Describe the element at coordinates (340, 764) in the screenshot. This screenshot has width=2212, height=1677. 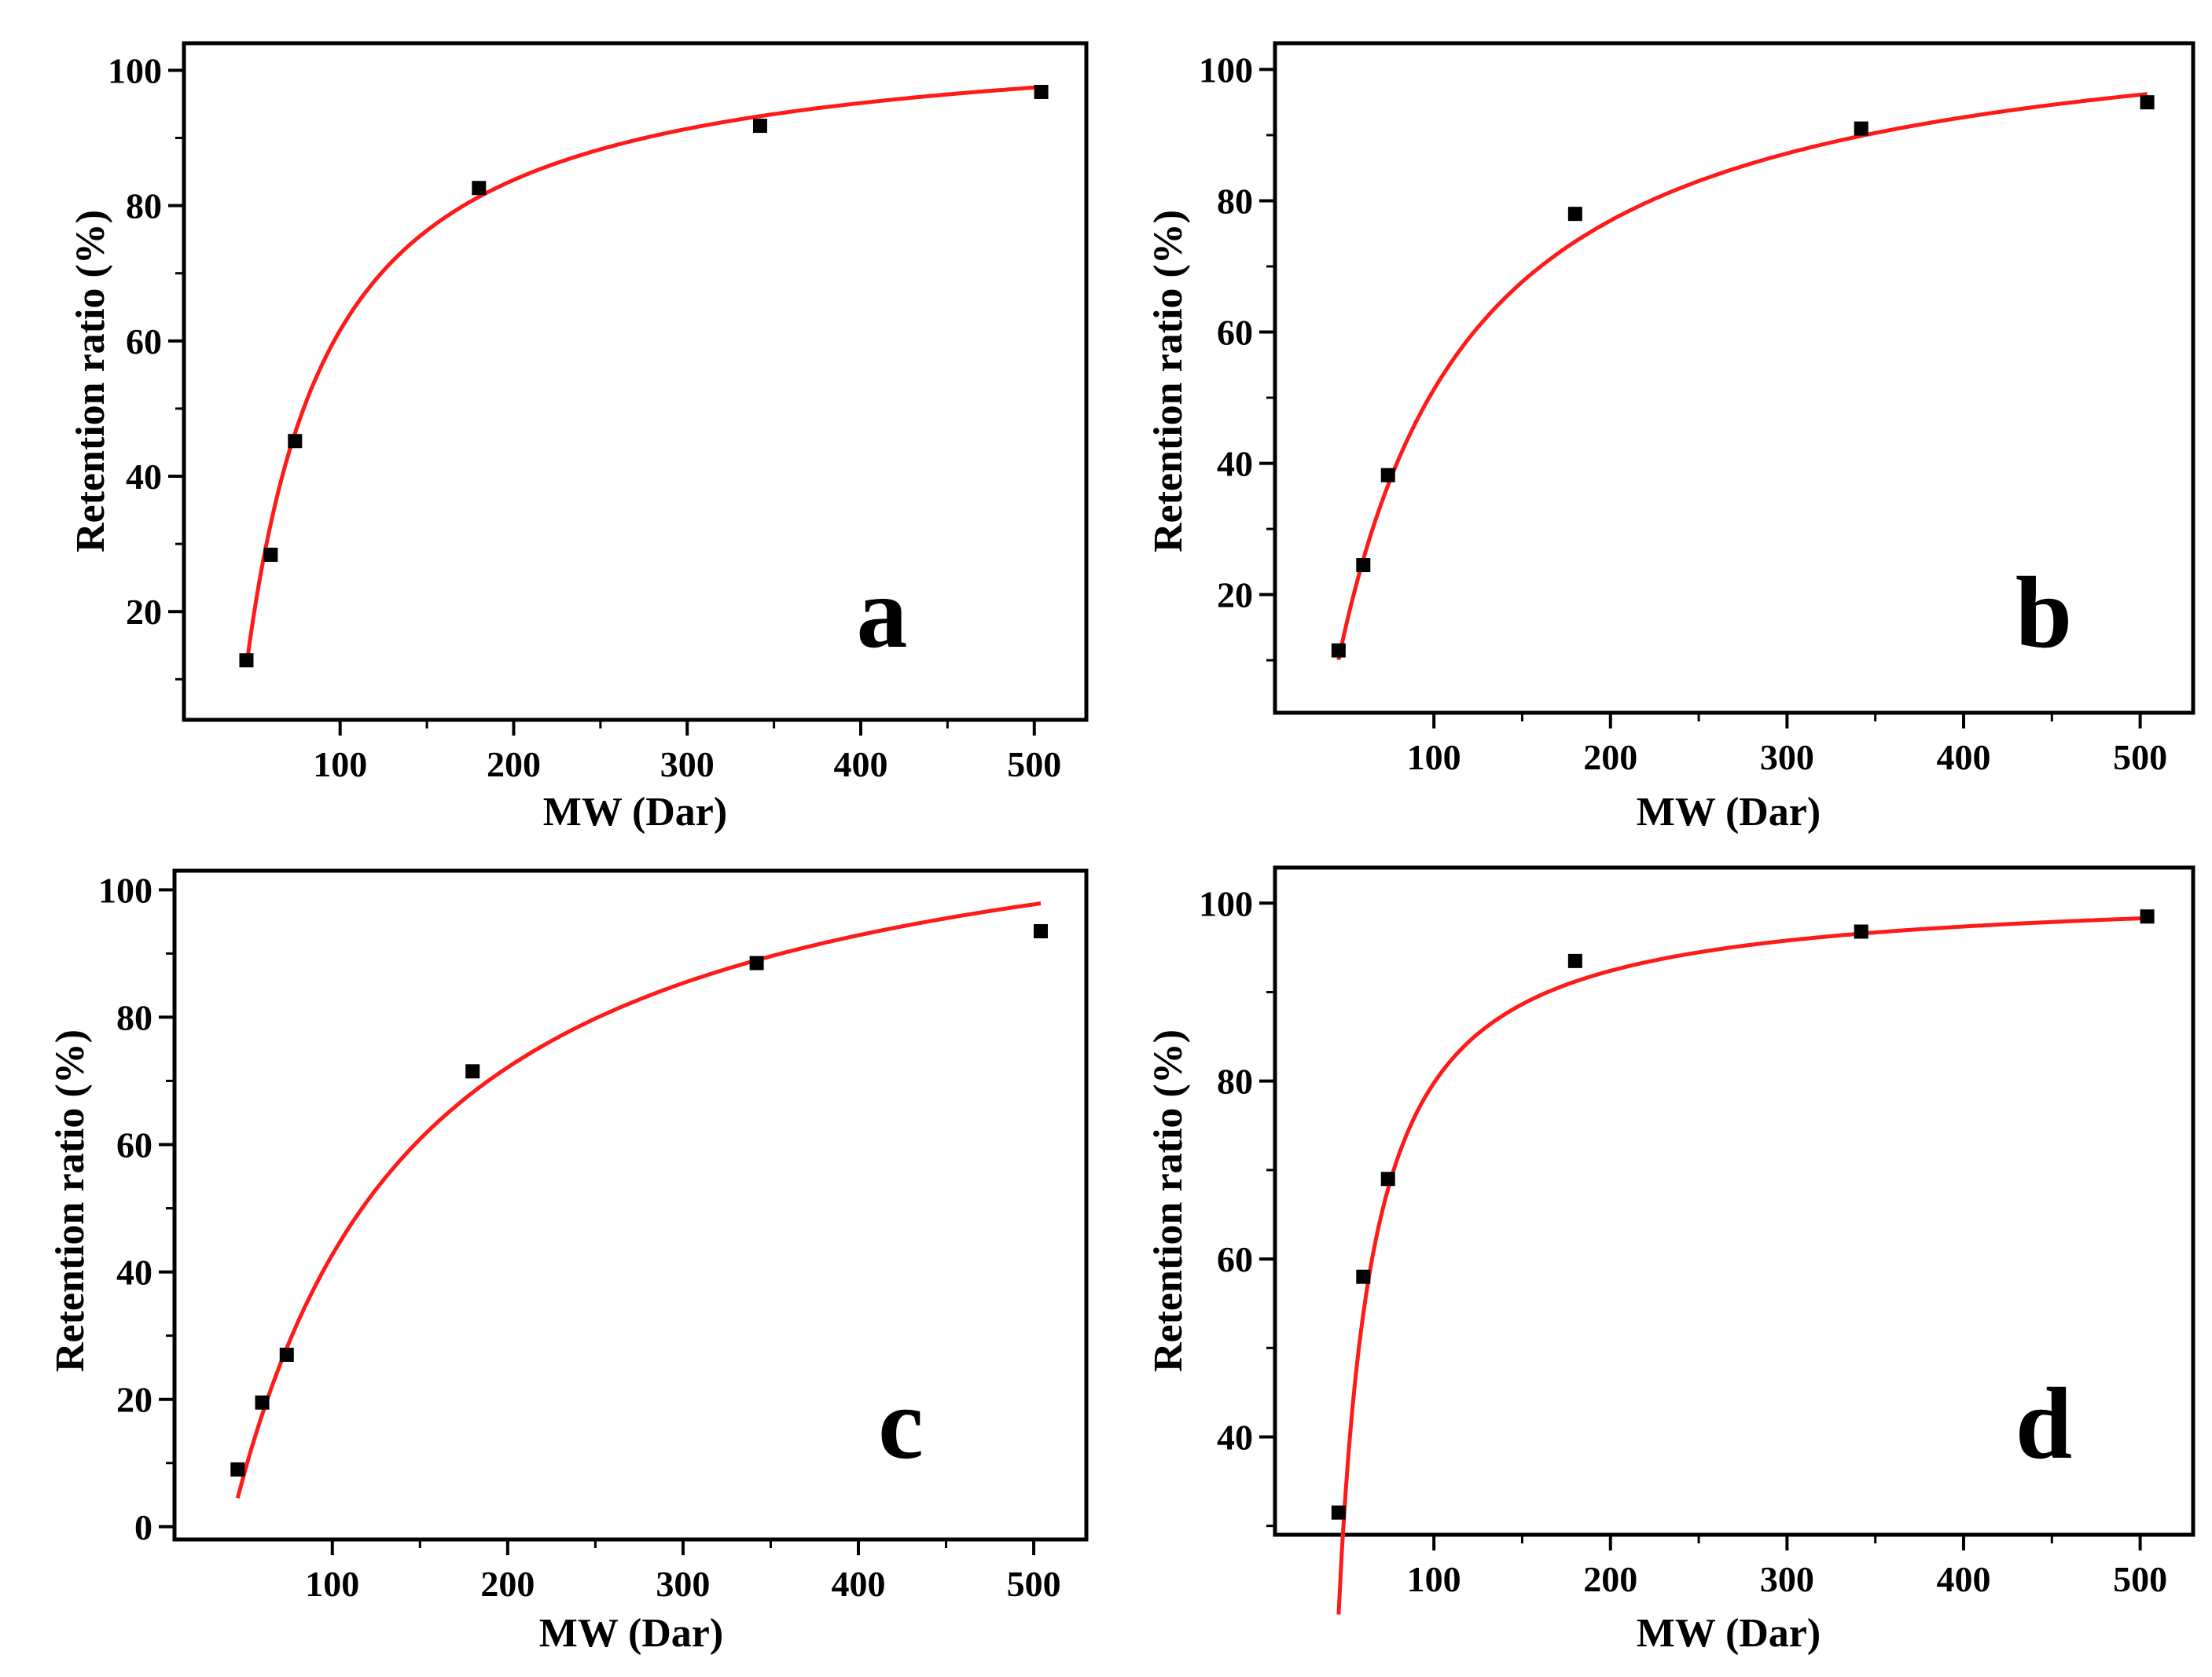
I see `panel-a-xtick-label-100: 100` at that location.